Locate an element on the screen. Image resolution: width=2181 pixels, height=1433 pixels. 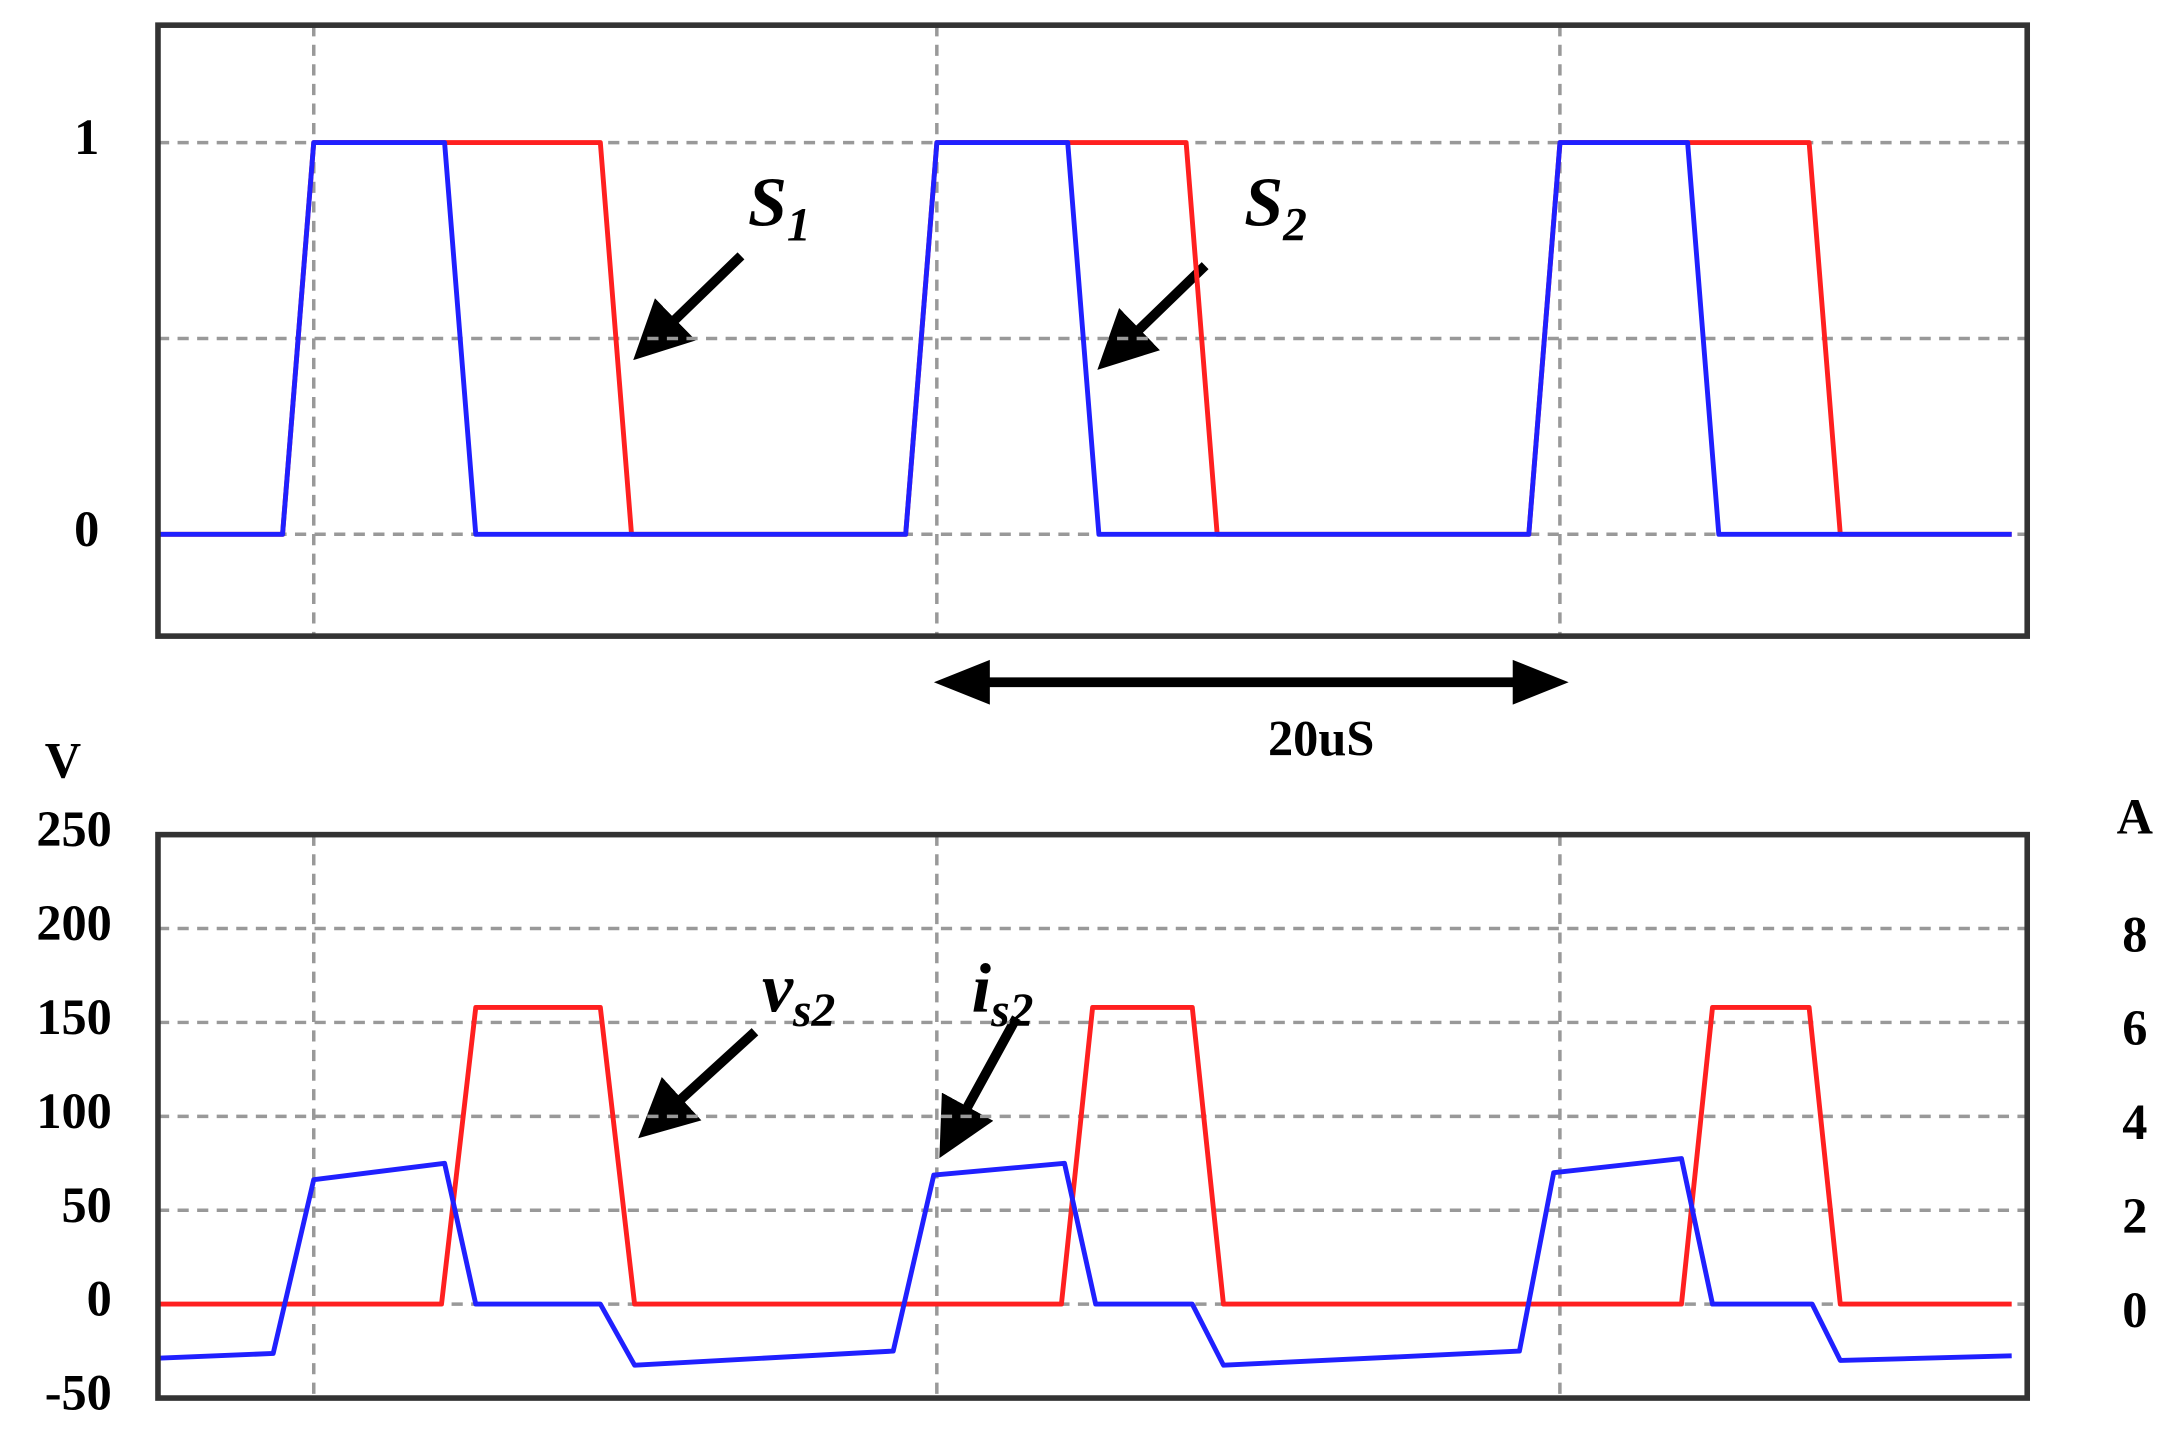
y-tick-label: 250 is located at coordinates (74, 829).